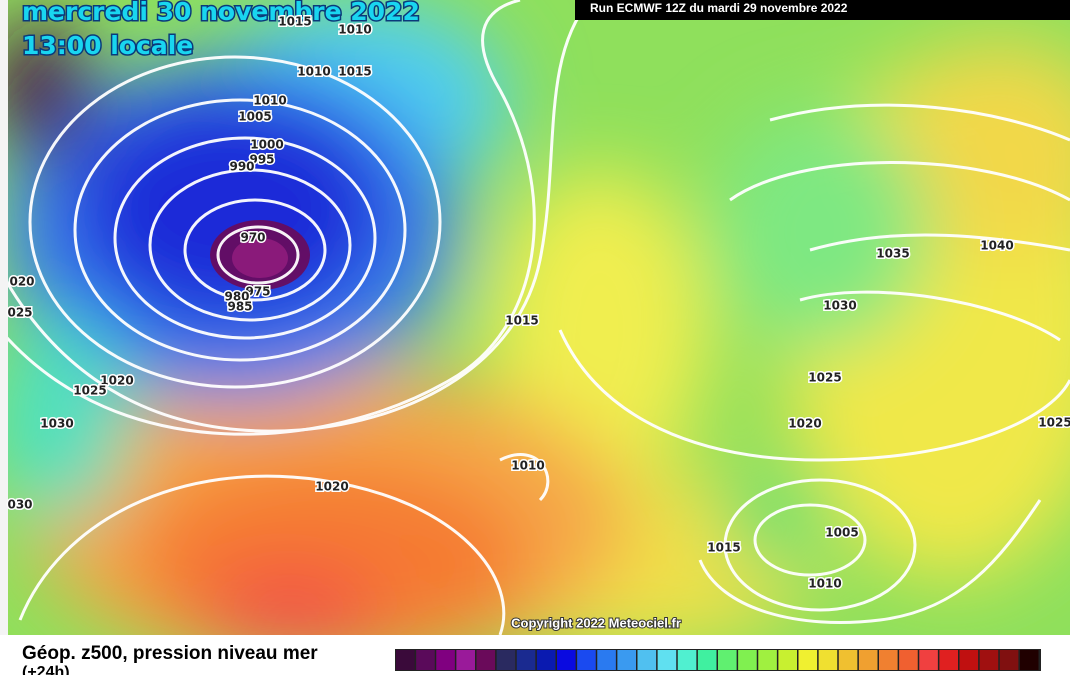  I want to click on run-box, so click(822, 10).